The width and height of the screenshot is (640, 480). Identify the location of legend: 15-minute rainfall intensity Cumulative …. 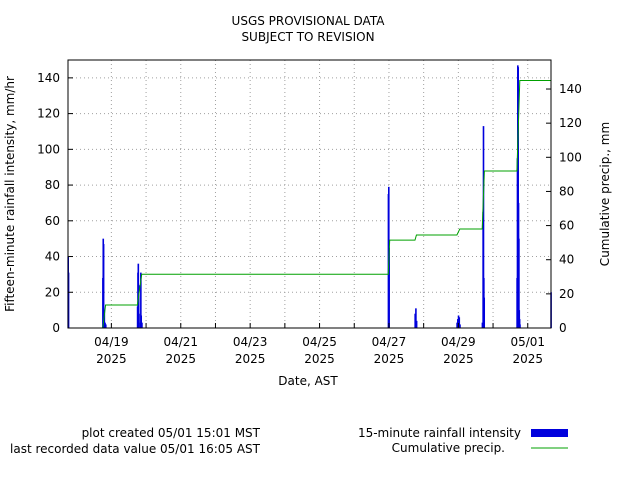
(463, 440).